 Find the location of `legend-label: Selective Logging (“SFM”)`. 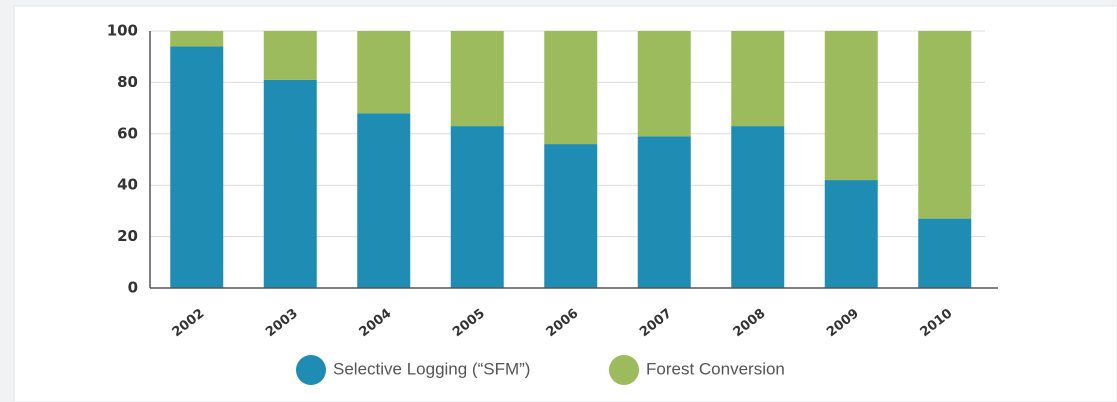

legend-label: Selective Logging (“SFM”) is located at coordinates (431, 368).